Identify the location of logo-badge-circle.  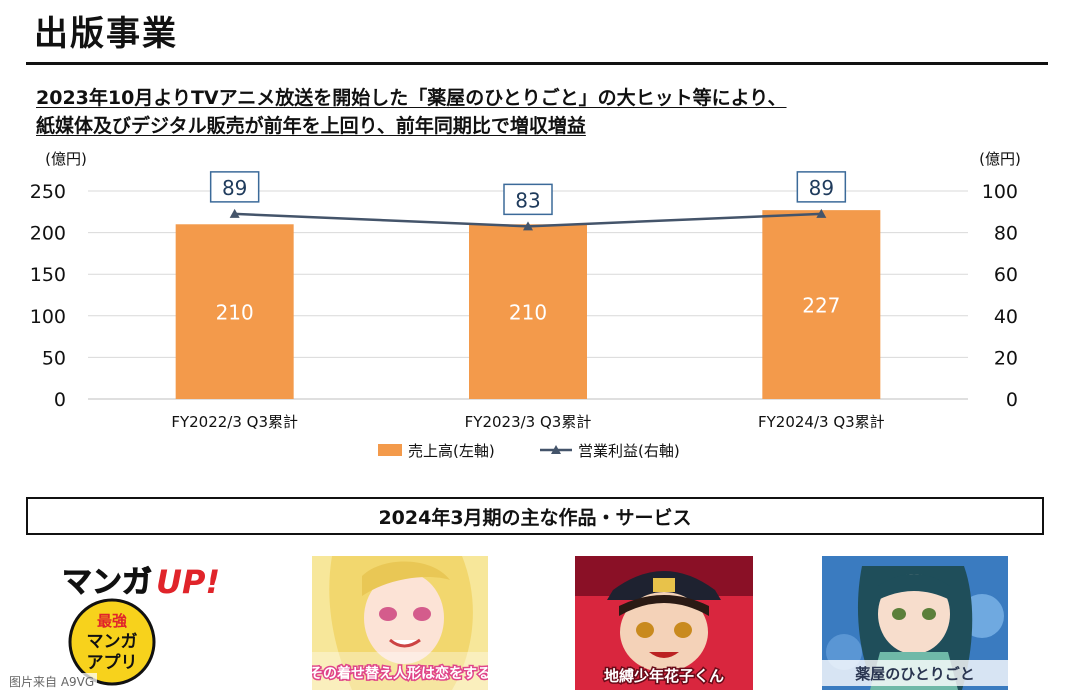
(112, 642).